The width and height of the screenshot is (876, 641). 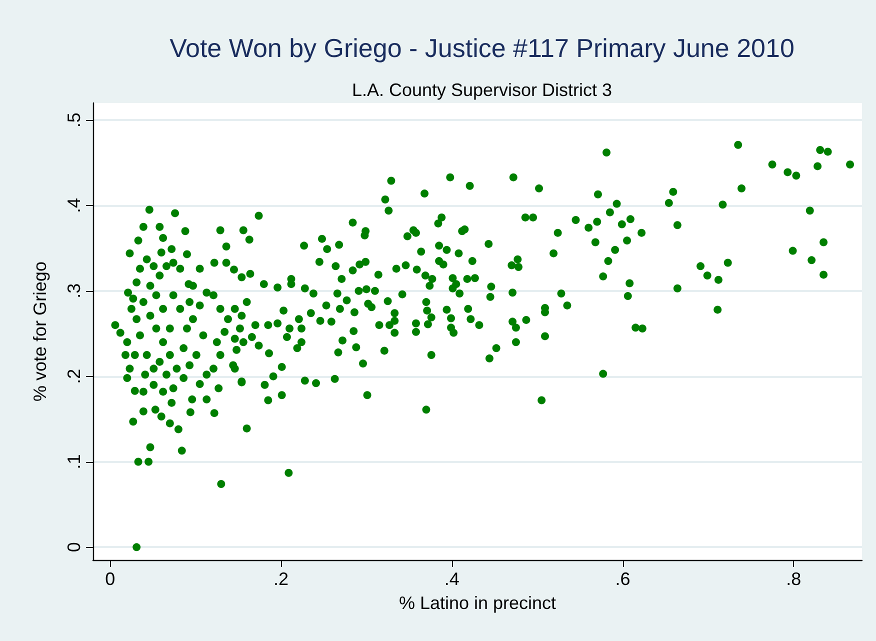 What do you see at coordinates (482, 90) in the screenshot?
I see `chart-subtitle: L.A. County Supervisor District 3` at bounding box center [482, 90].